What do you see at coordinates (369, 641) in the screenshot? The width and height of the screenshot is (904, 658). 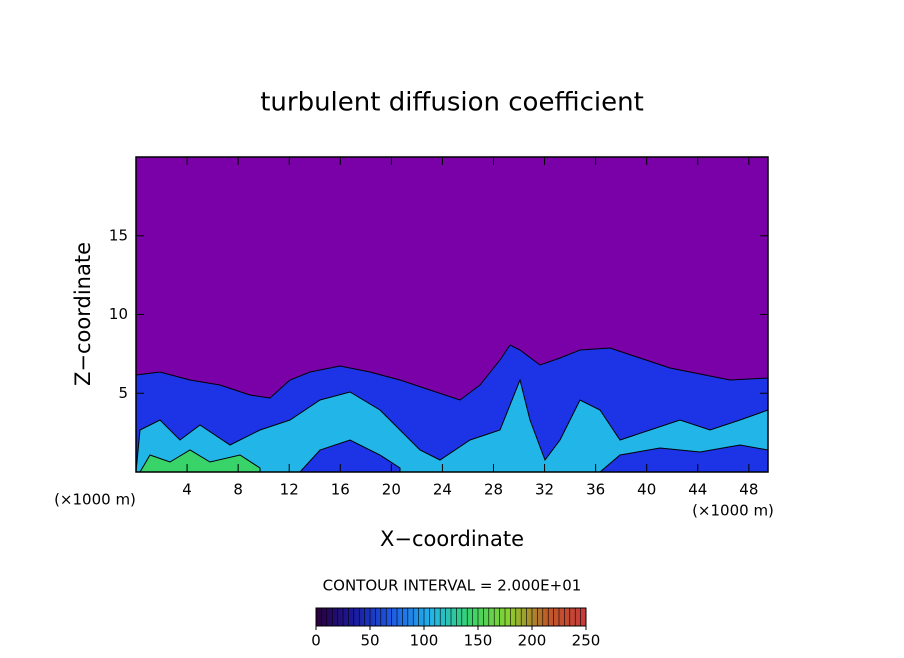 I see `colorbar-tick-label: 50` at bounding box center [369, 641].